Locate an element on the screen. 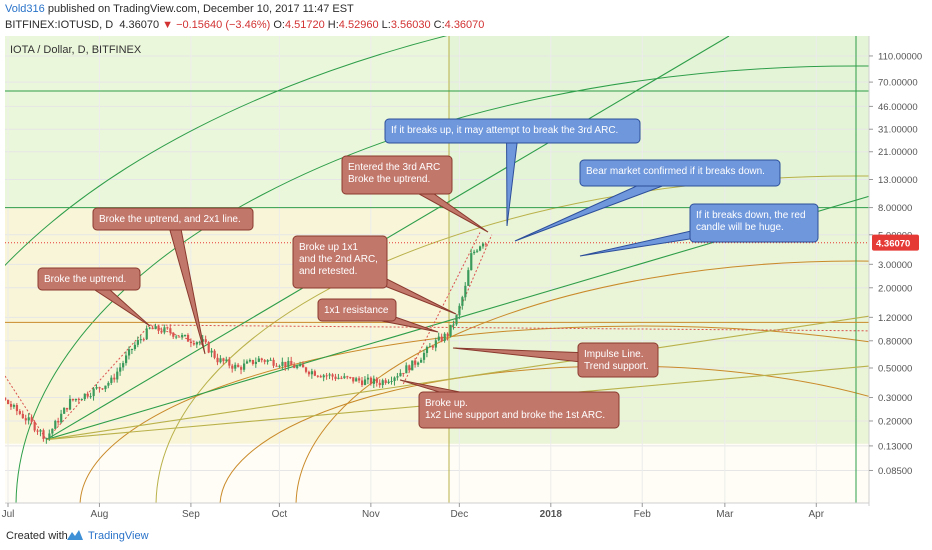  callout-text: Broke up. is located at coordinates (446, 403).